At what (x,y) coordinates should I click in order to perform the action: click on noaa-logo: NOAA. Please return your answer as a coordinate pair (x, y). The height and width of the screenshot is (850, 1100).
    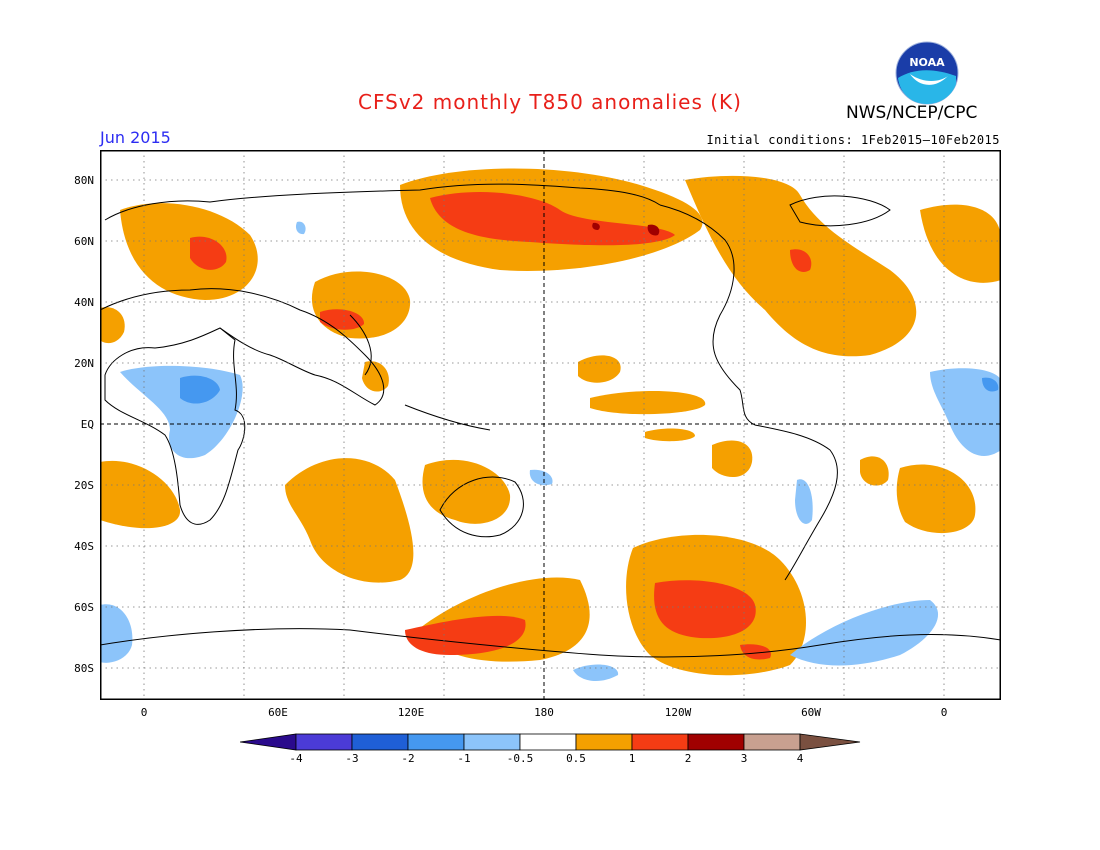
    Looking at the image, I should click on (927, 75).